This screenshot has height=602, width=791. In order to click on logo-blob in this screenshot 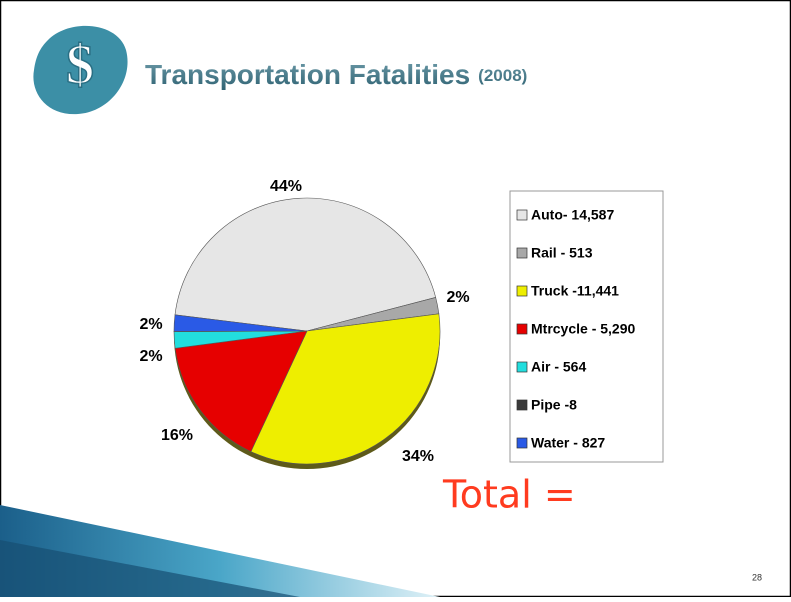, I will do `click(80, 70)`.